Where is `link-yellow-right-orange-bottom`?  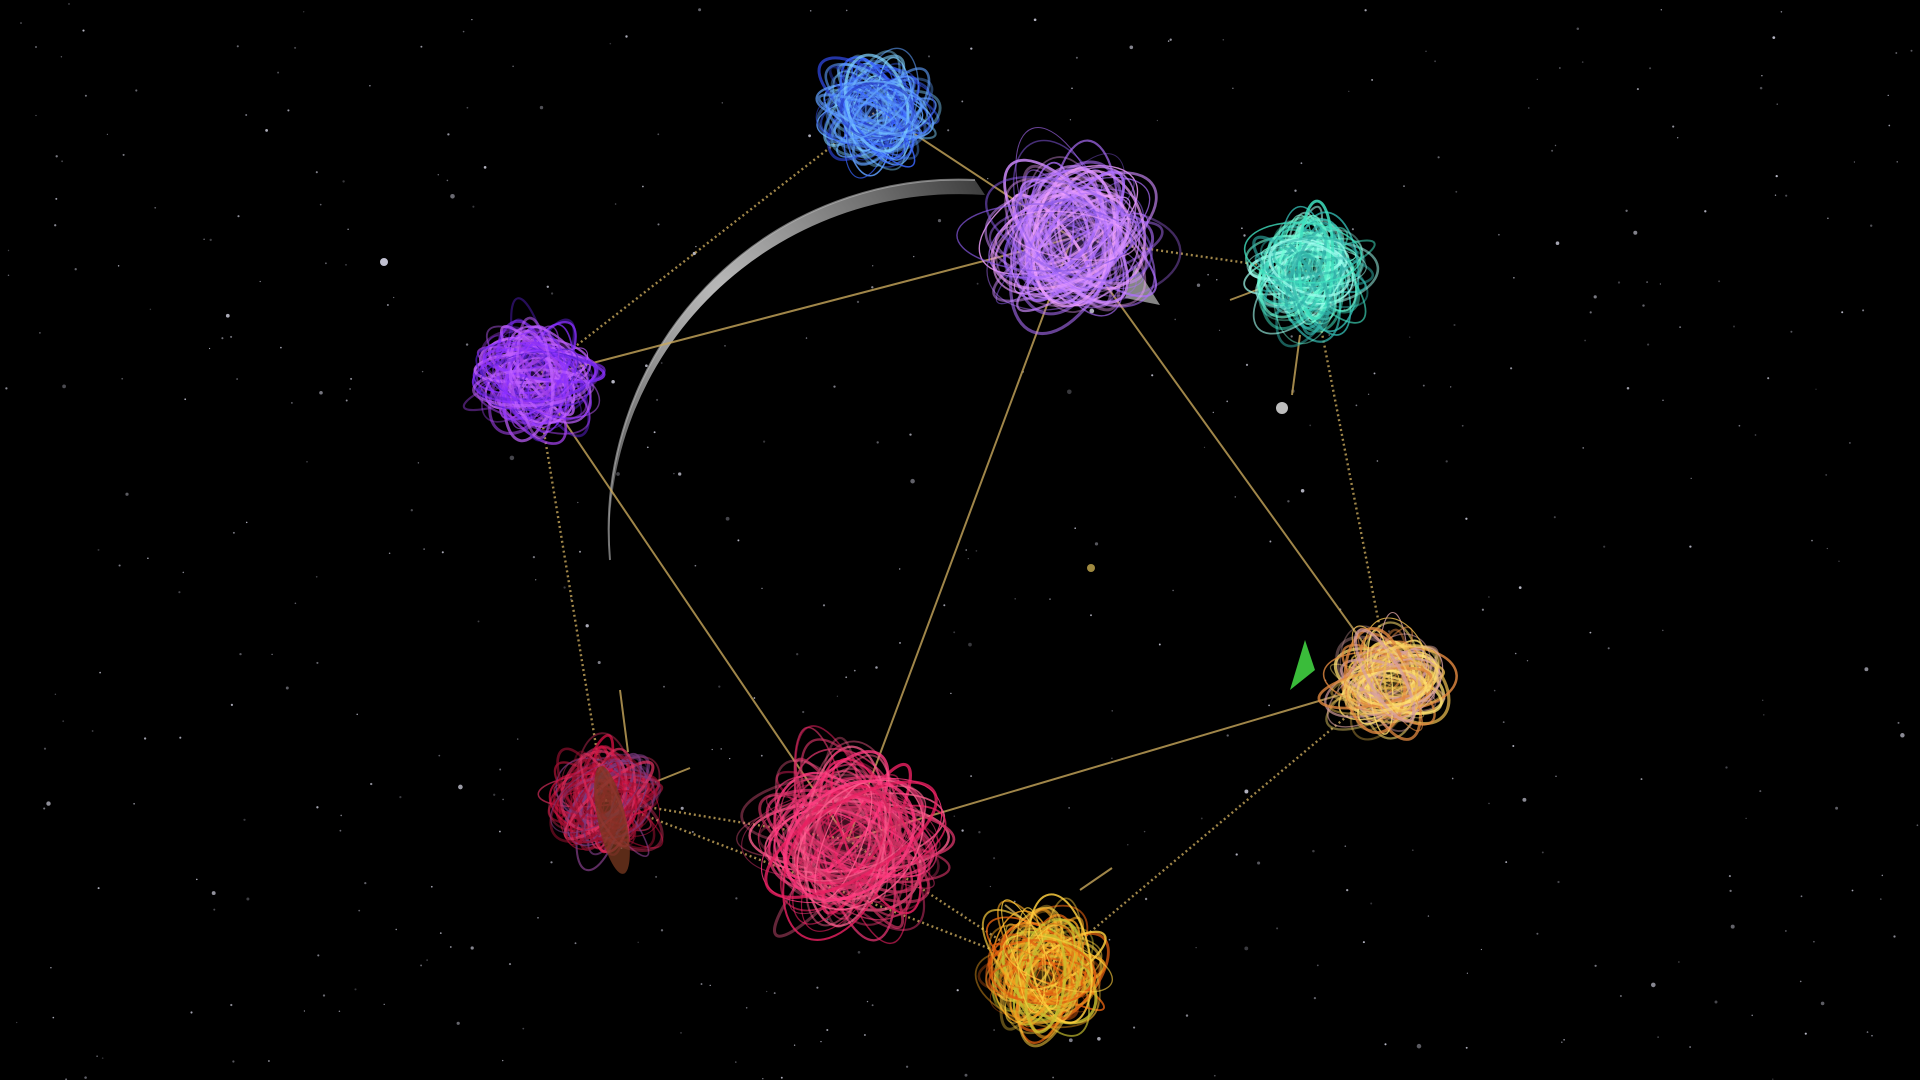
link-yellow-right-orange-bottom is located at coordinates (1217, 825).